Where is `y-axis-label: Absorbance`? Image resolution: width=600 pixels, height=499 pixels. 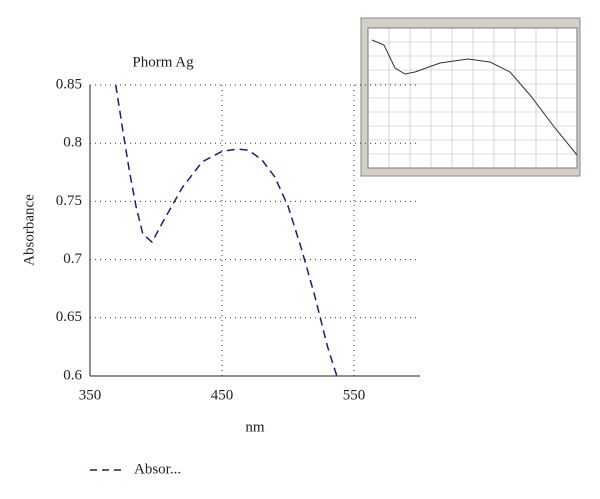
y-axis-label: Absorbance is located at coordinates (29, 230).